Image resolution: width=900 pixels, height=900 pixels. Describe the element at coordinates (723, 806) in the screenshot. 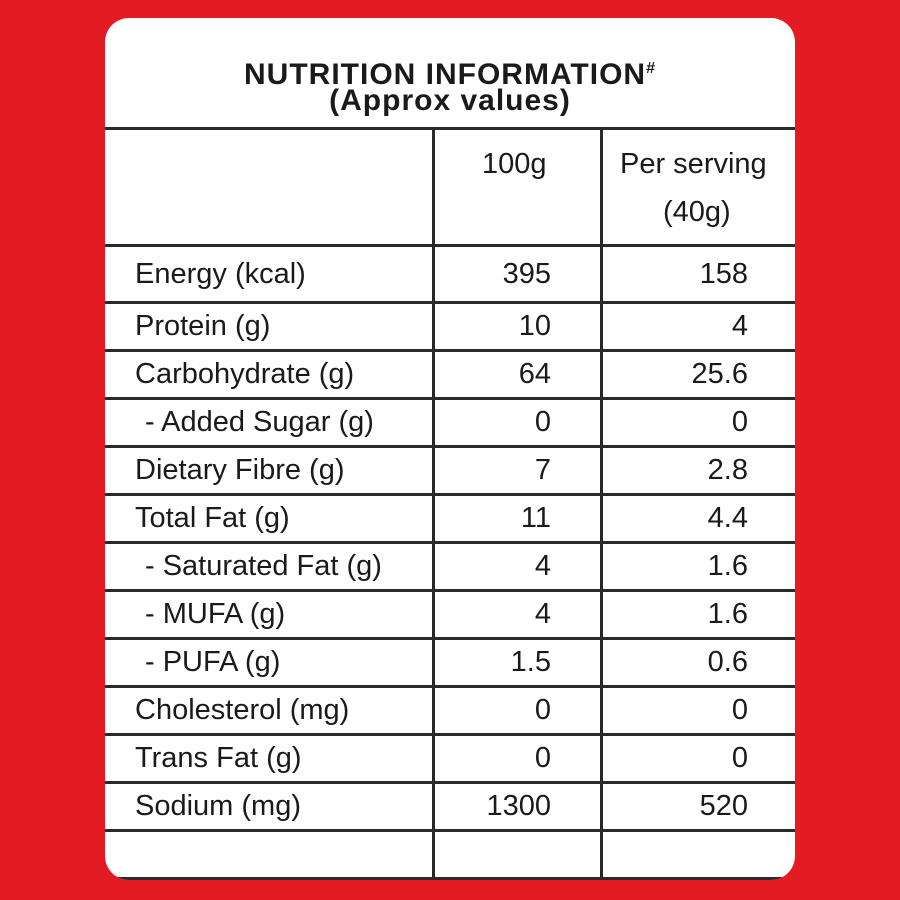

I see `value-serving: 520` at that location.